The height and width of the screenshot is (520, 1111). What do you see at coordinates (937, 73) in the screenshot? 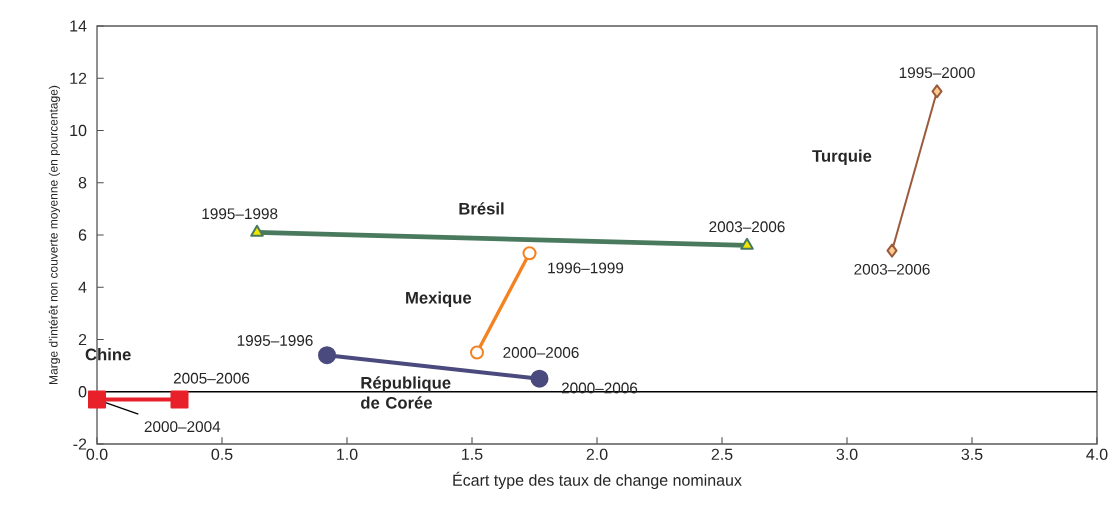
I see `annotation: 1995–2000` at bounding box center [937, 73].